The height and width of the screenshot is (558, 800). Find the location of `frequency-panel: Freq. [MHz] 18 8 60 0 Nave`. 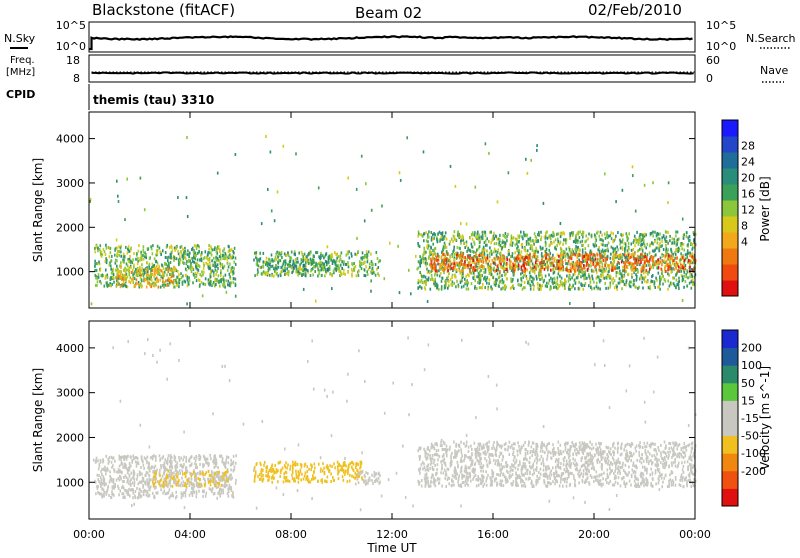

frequency-panel: Freq. [MHz] 18 8 60 0 Nave is located at coordinates (397, 69).